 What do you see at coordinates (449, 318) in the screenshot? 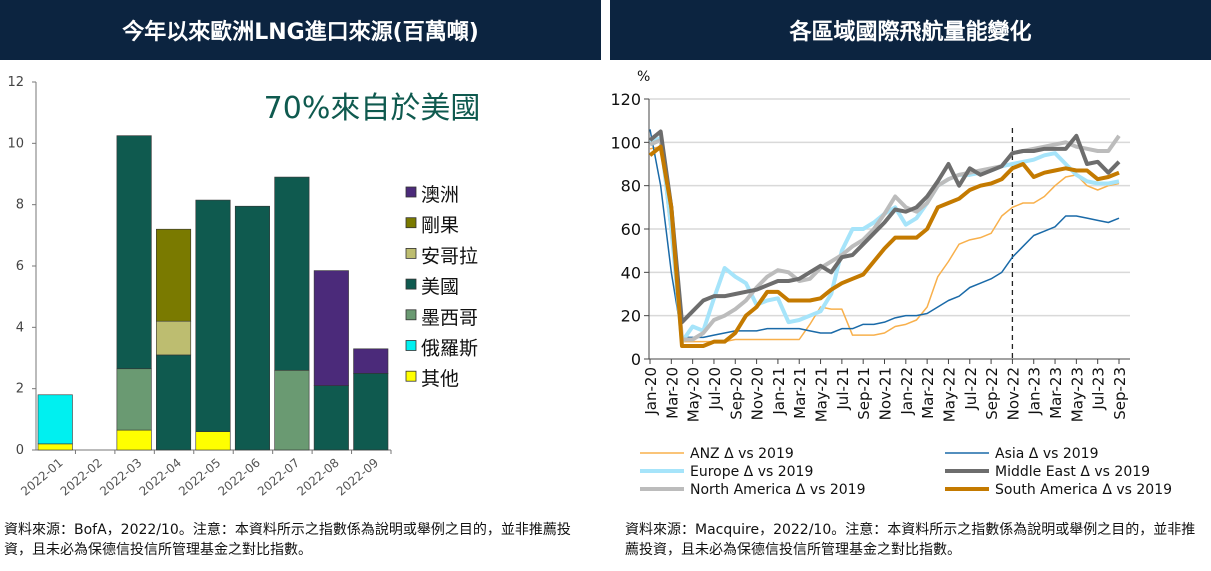
I see `legend-label: 墨西哥` at bounding box center [449, 318].